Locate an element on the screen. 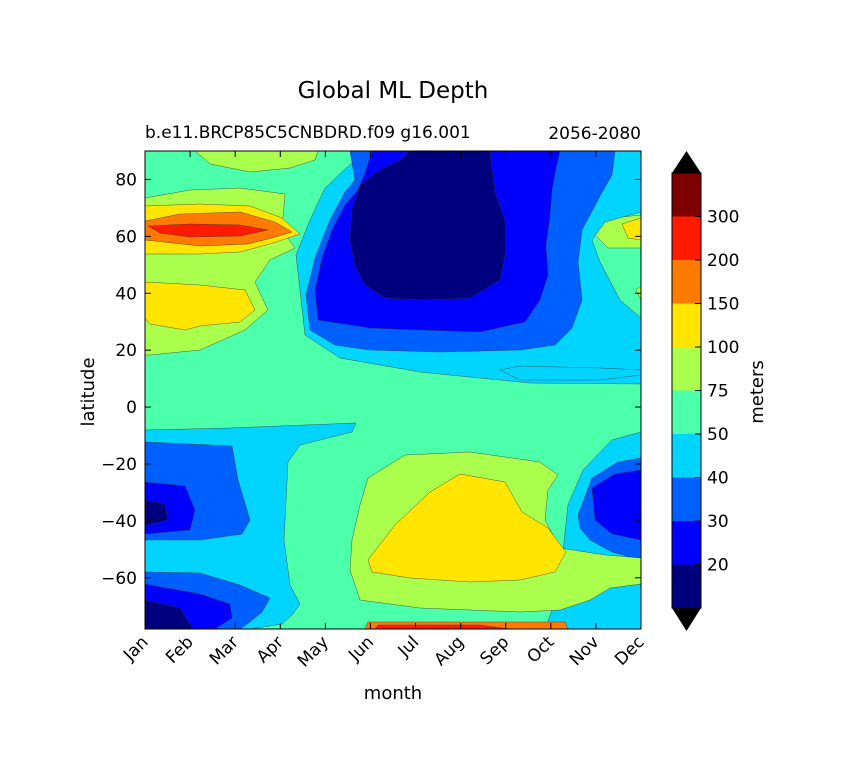  contour-band-20-30-south is located at coordinates (393, 549).